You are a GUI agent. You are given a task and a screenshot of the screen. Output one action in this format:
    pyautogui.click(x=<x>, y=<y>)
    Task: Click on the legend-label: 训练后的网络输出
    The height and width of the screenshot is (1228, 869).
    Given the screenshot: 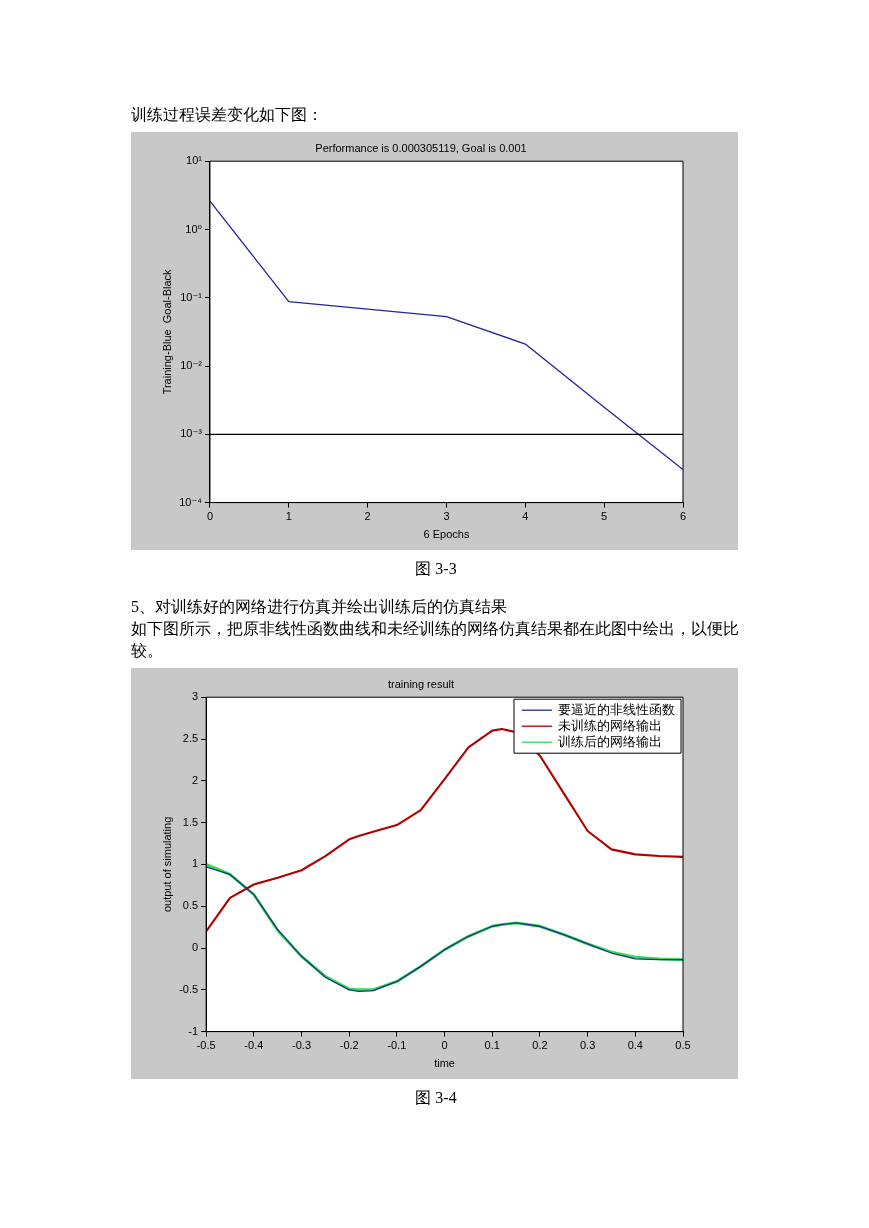 What is the action you would take?
    pyautogui.click(x=610, y=741)
    